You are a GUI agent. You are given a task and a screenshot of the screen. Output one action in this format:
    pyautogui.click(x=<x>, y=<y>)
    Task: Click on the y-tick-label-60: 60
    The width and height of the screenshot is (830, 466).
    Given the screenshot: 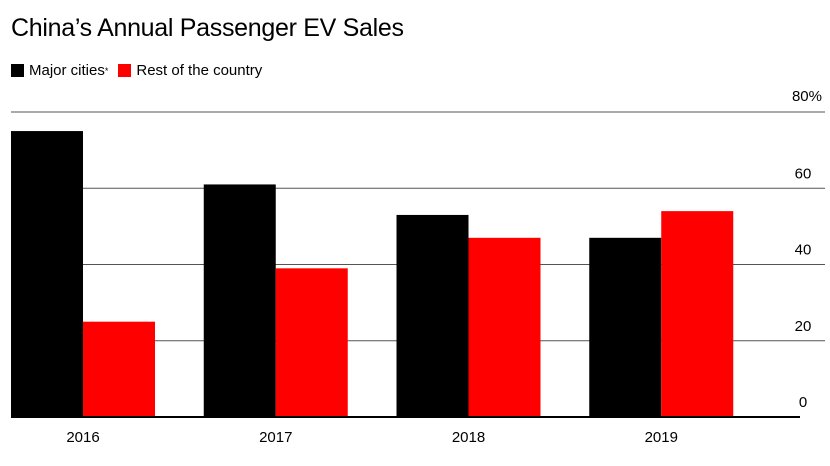 What is the action you would take?
    pyautogui.click(x=803, y=173)
    